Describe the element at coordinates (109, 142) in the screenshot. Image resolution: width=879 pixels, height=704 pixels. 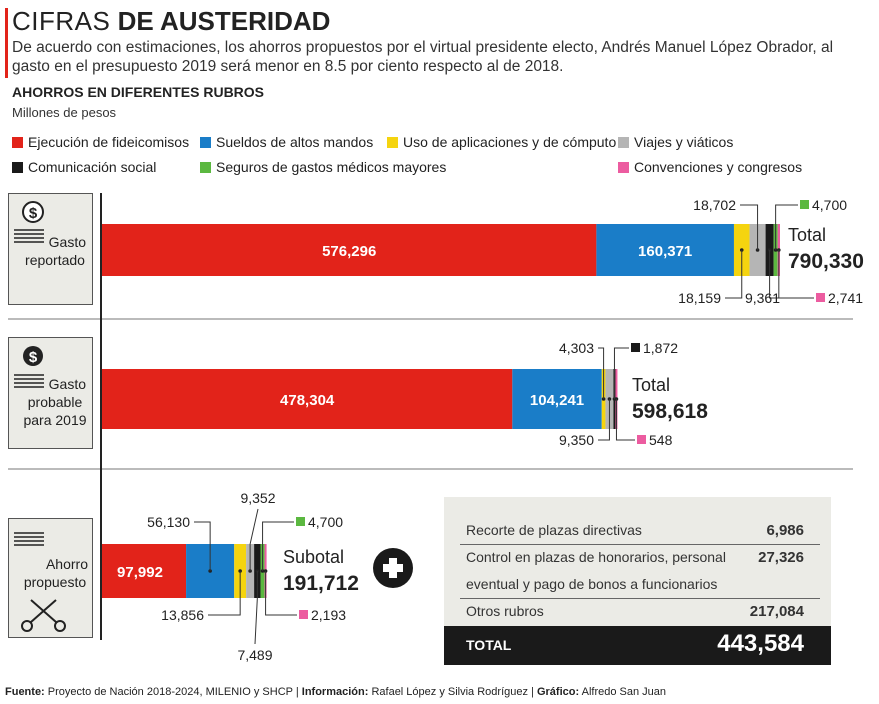
I see `legend-label: Ejecución de fideicomisos` at that location.